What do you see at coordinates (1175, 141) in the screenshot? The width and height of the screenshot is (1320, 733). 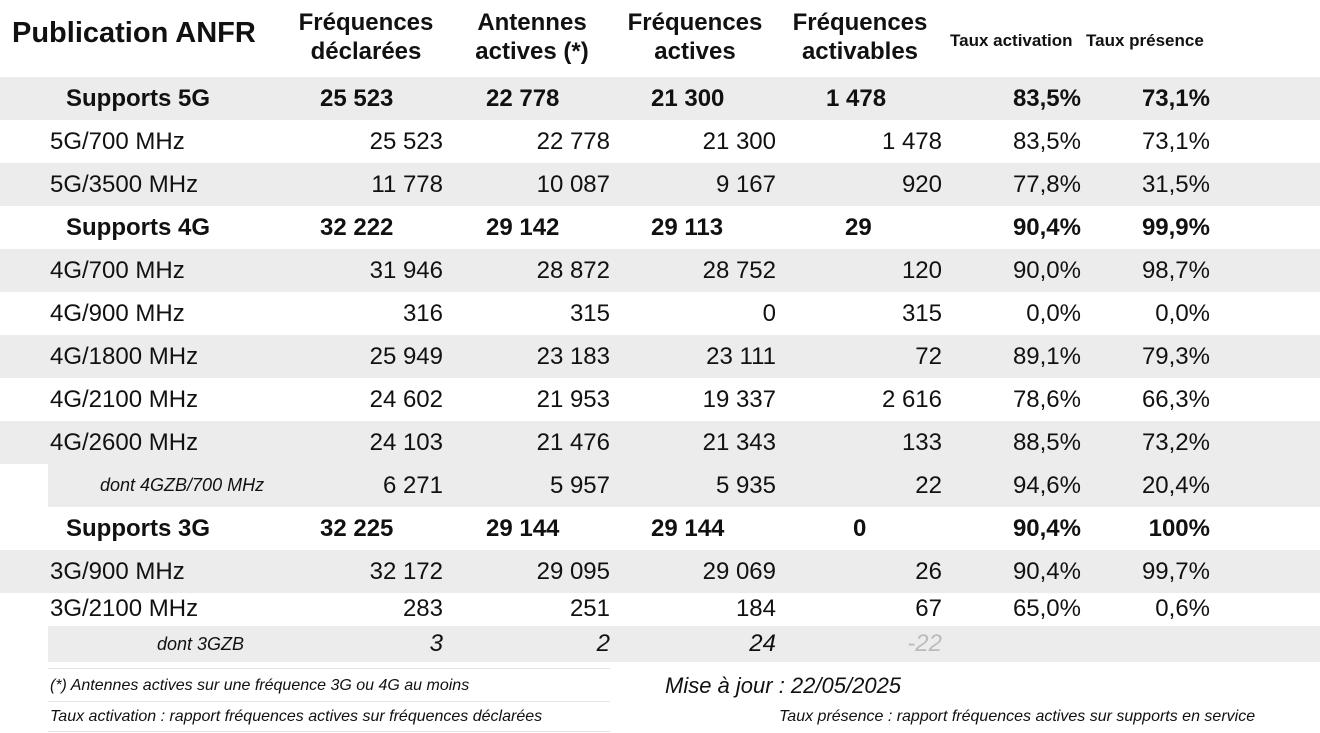 I see `cell-taux-presence: 73,1%` at bounding box center [1175, 141].